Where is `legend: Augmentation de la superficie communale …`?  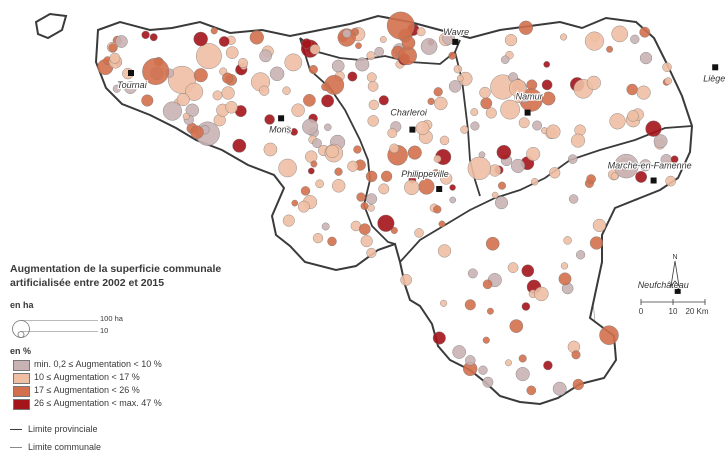 legend: Augmentation de la superficie communale … is located at coordinates (130, 336).